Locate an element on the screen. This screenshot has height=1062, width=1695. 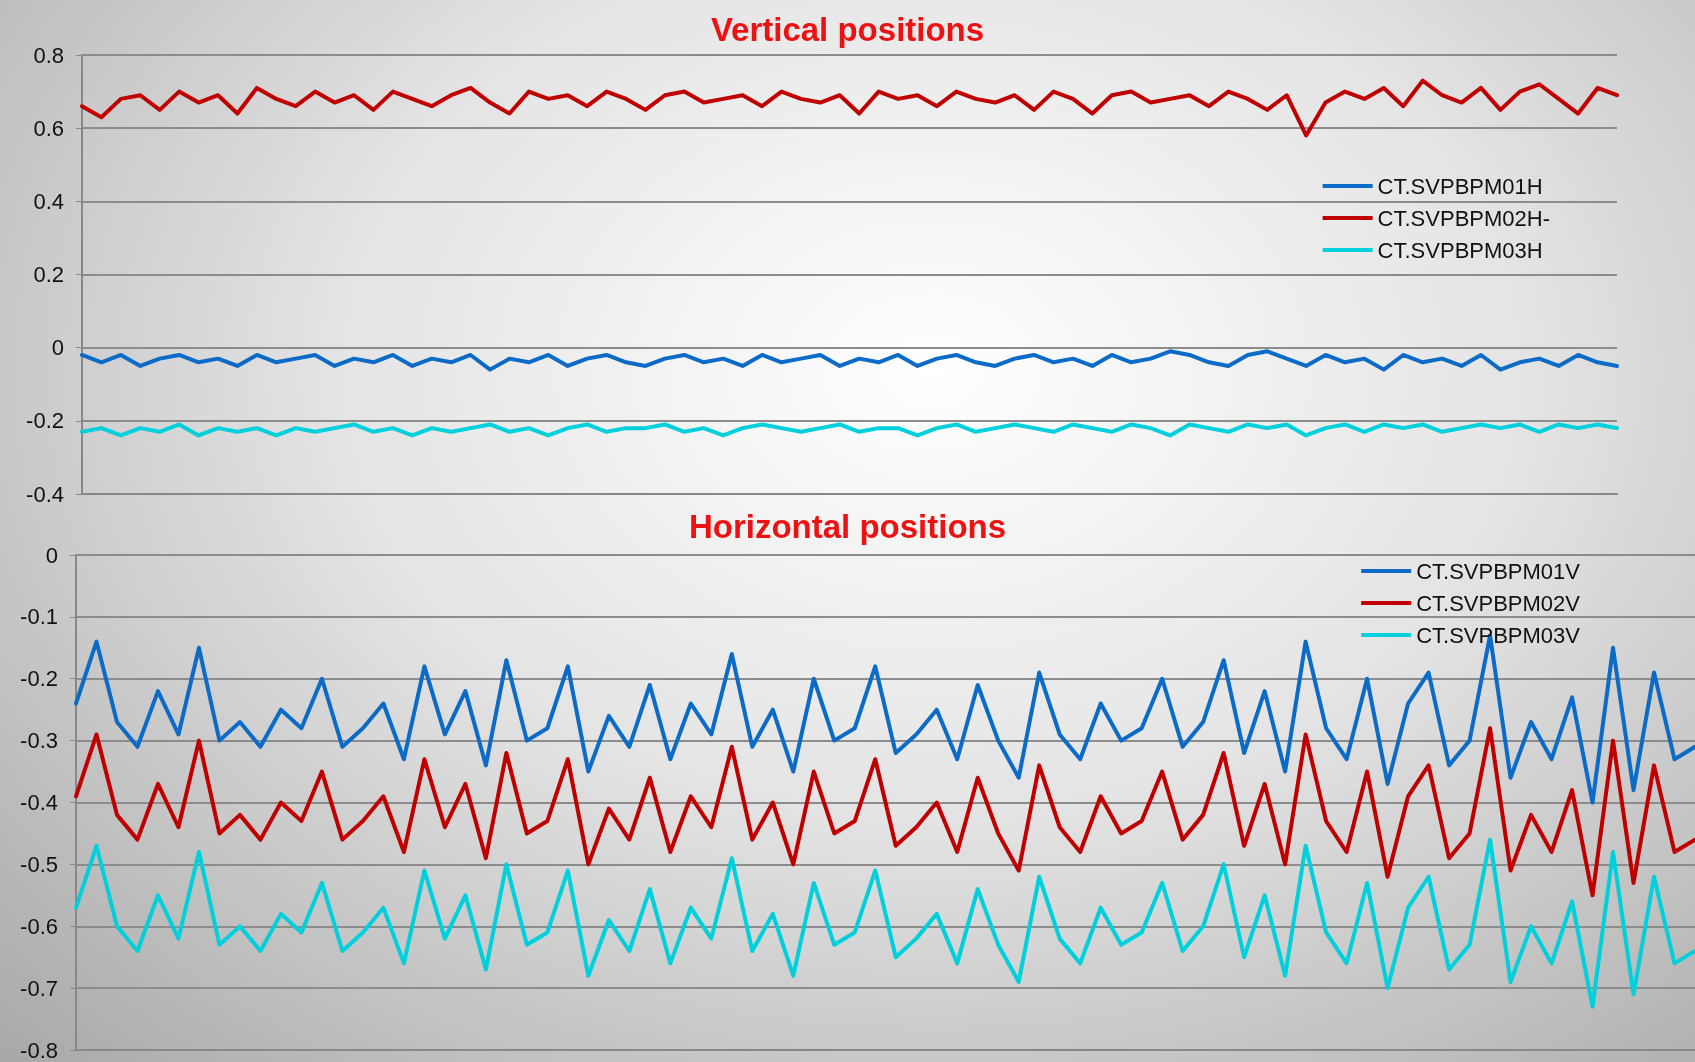
y-tick-label: 0.2 is located at coordinates (48, 274).